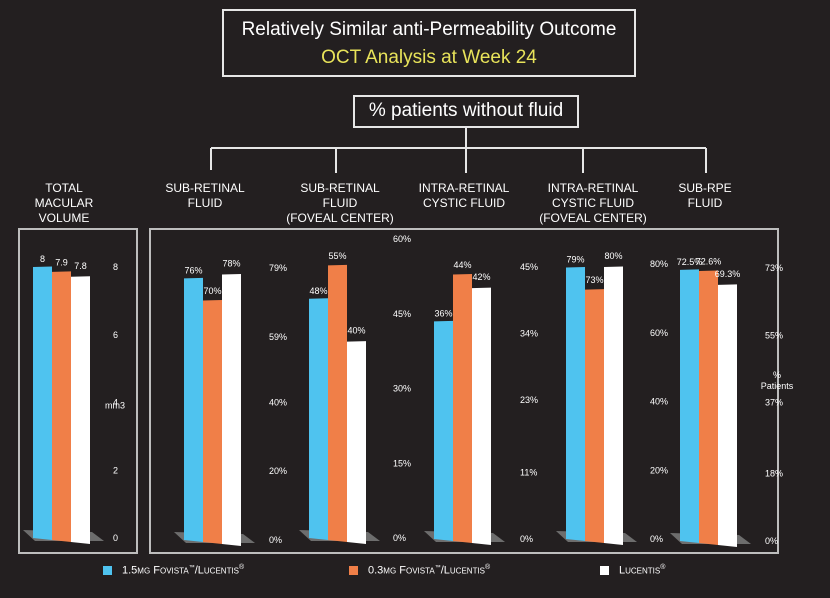 The image size is (830, 598). I want to click on group-label: % patients without fluid, so click(466, 110).